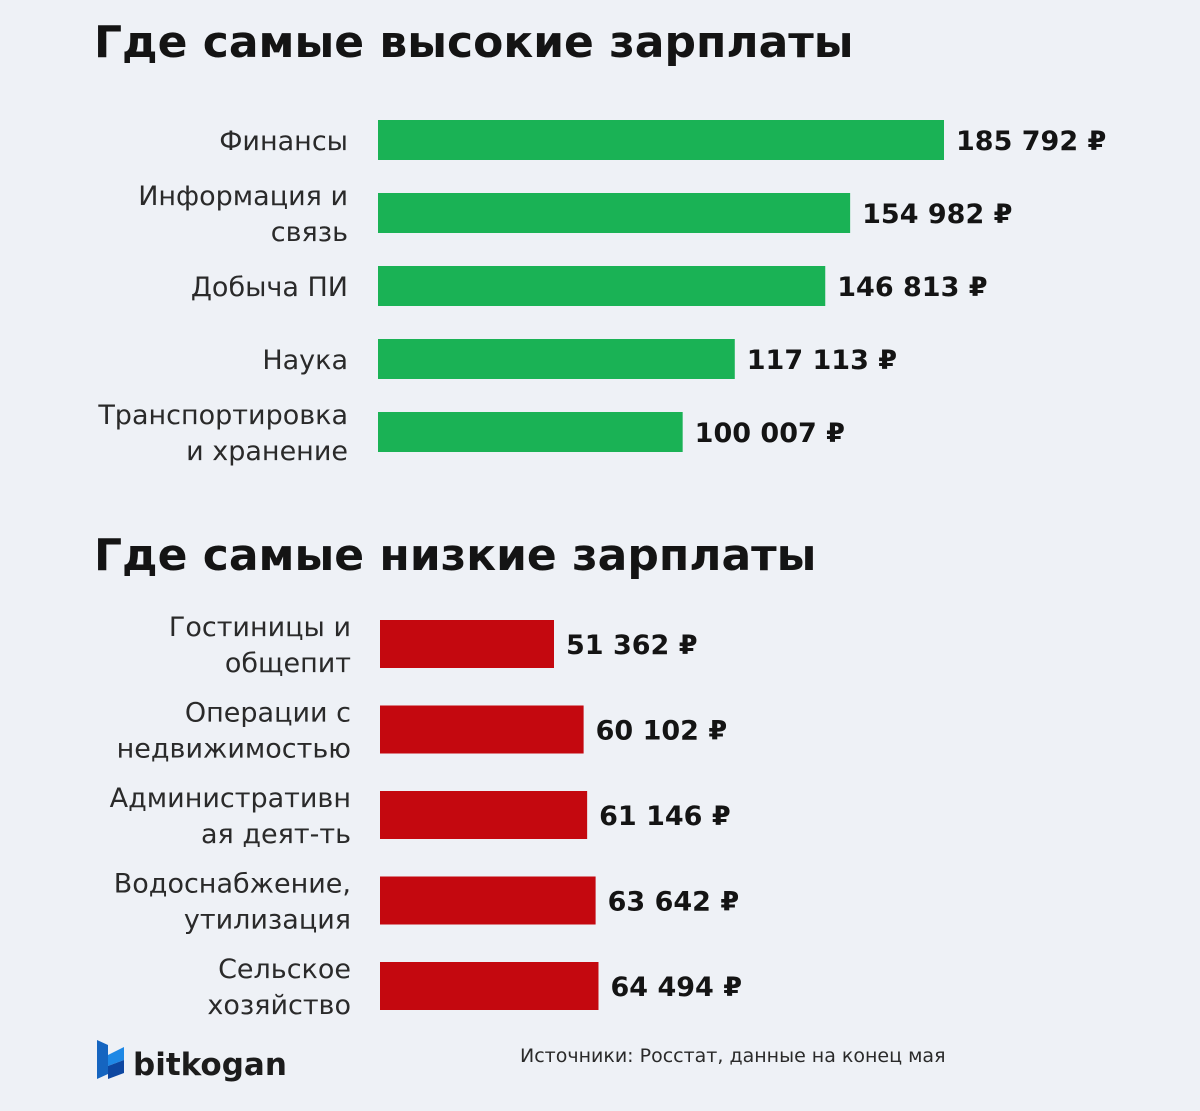 The height and width of the screenshot is (1111, 1200). What do you see at coordinates (279, 1005) in the screenshot?
I see `category-label-5-line-2: хозяйство` at bounding box center [279, 1005].